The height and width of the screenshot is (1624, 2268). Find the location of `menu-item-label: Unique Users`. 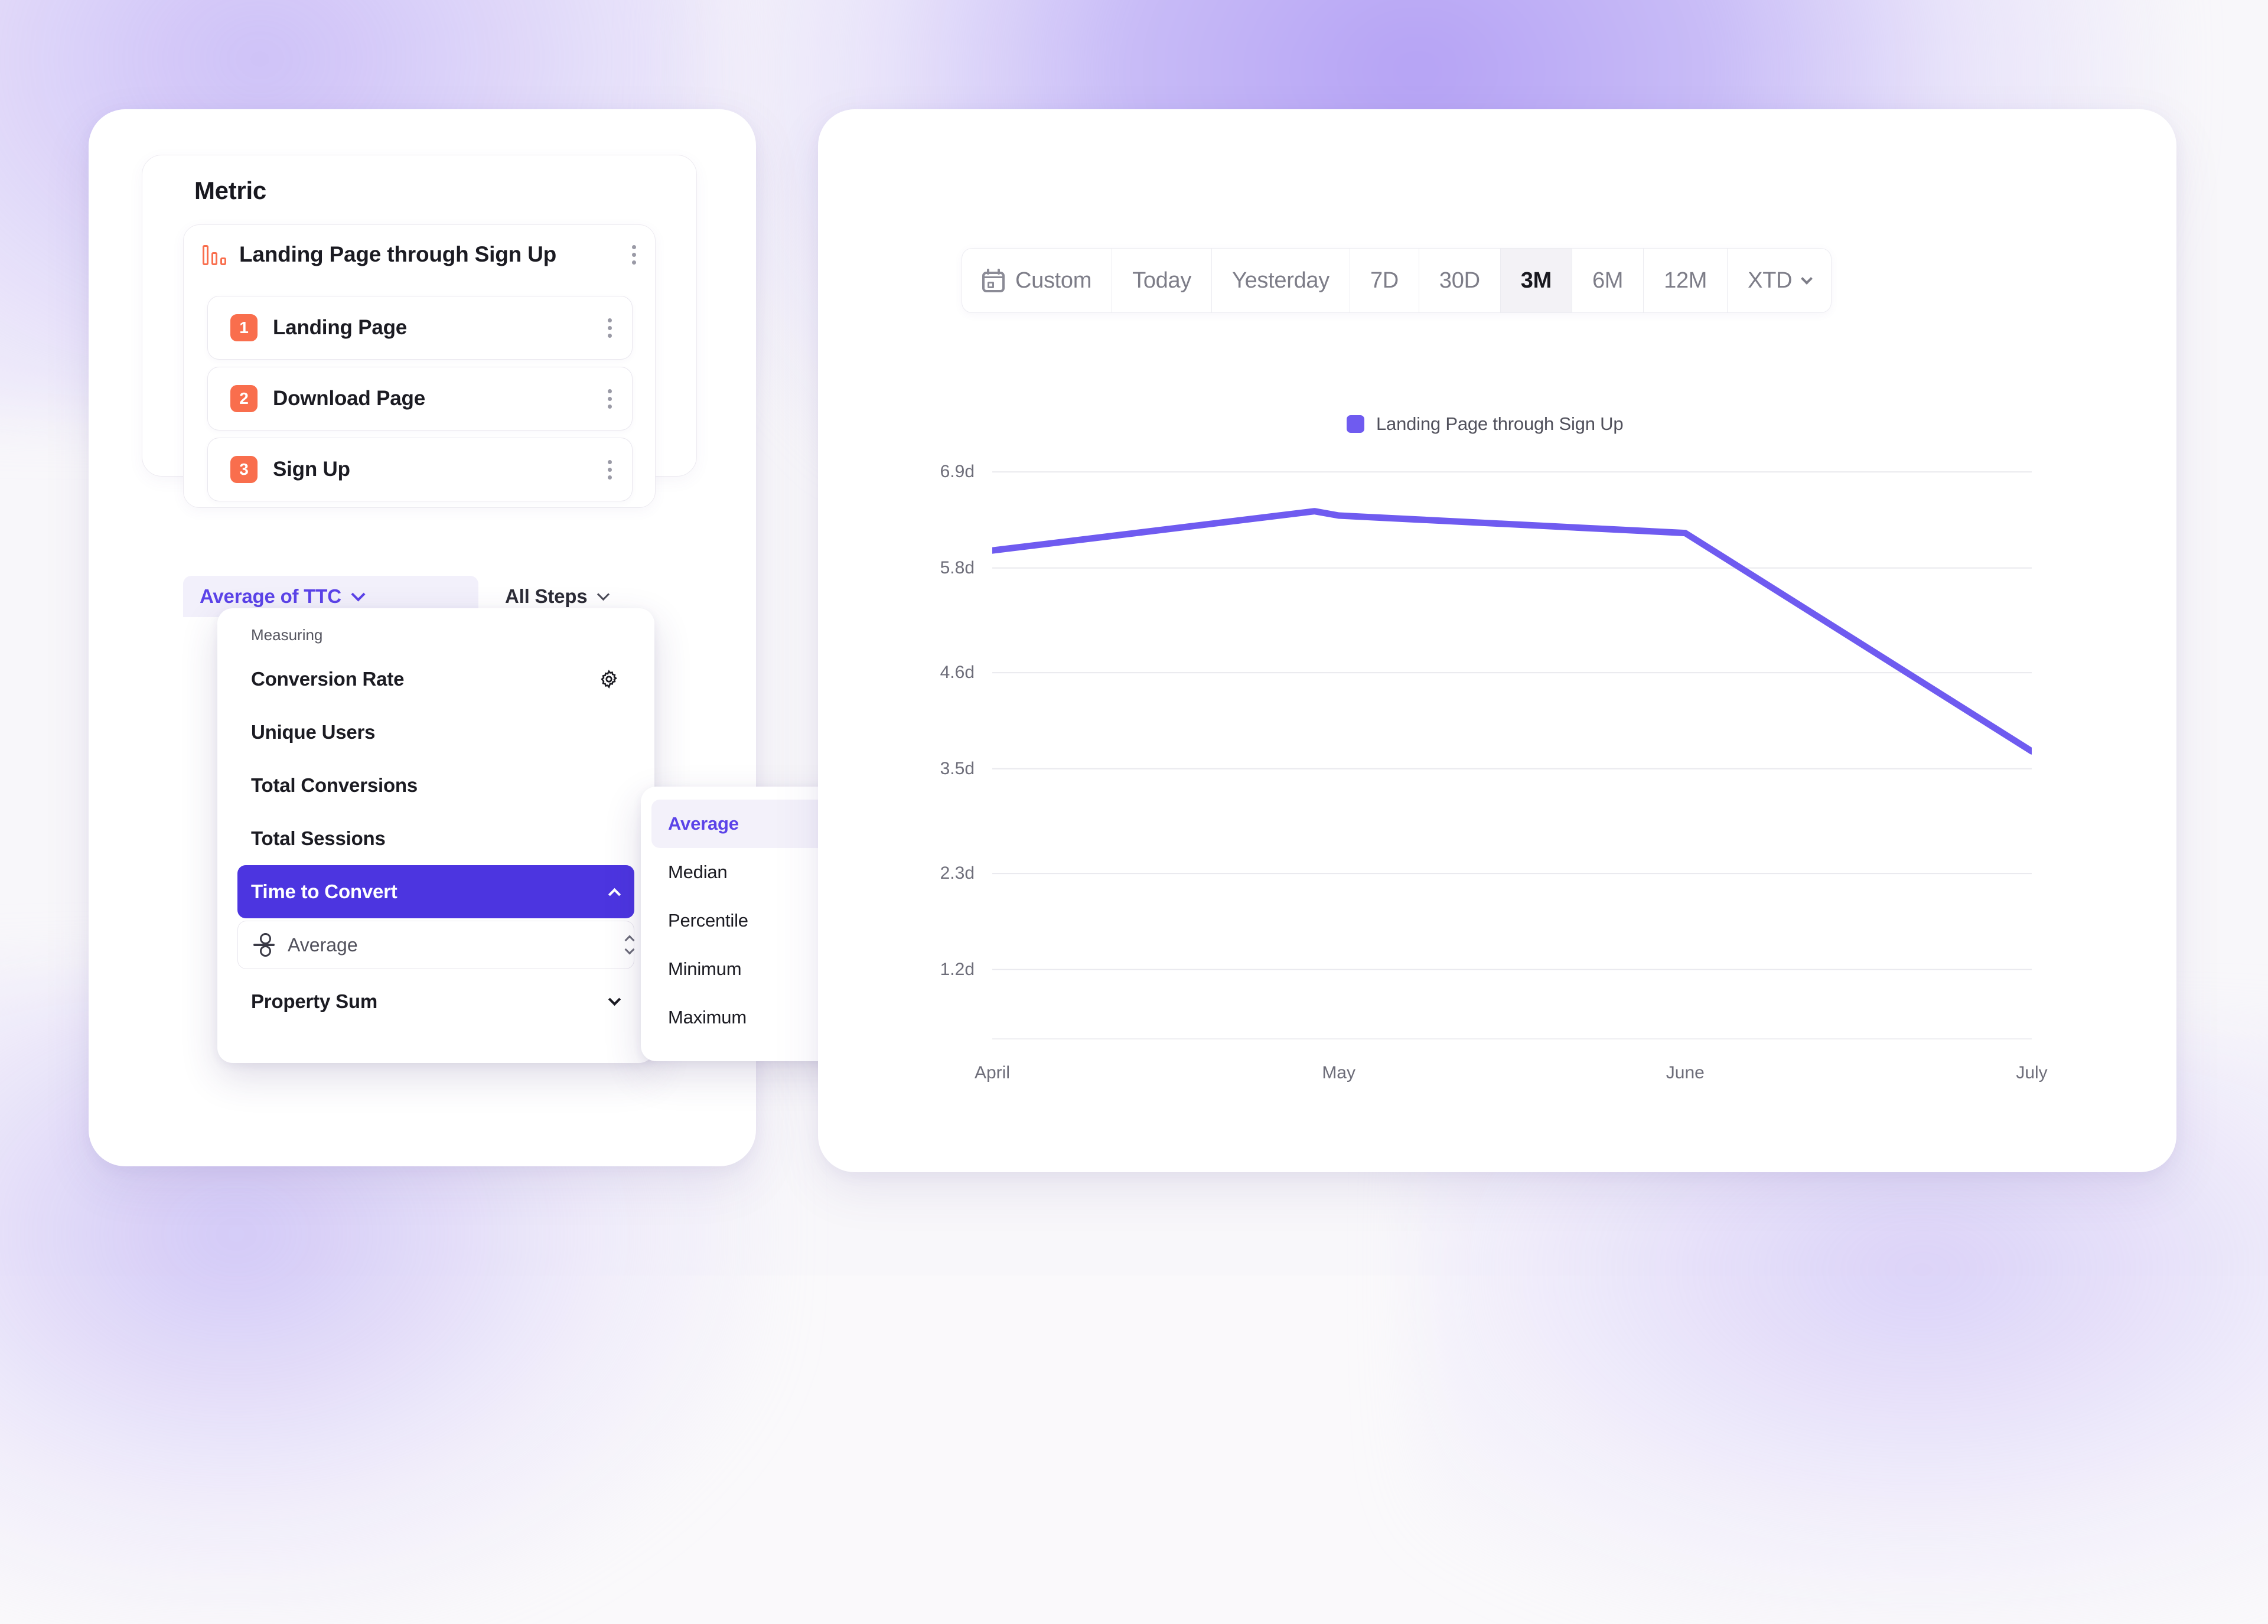

menu-item-label: Unique Users is located at coordinates (313, 732).